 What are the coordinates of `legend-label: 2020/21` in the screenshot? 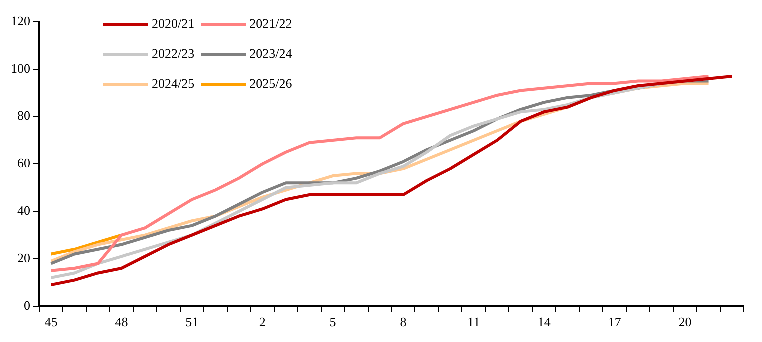 It's located at (173, 24).